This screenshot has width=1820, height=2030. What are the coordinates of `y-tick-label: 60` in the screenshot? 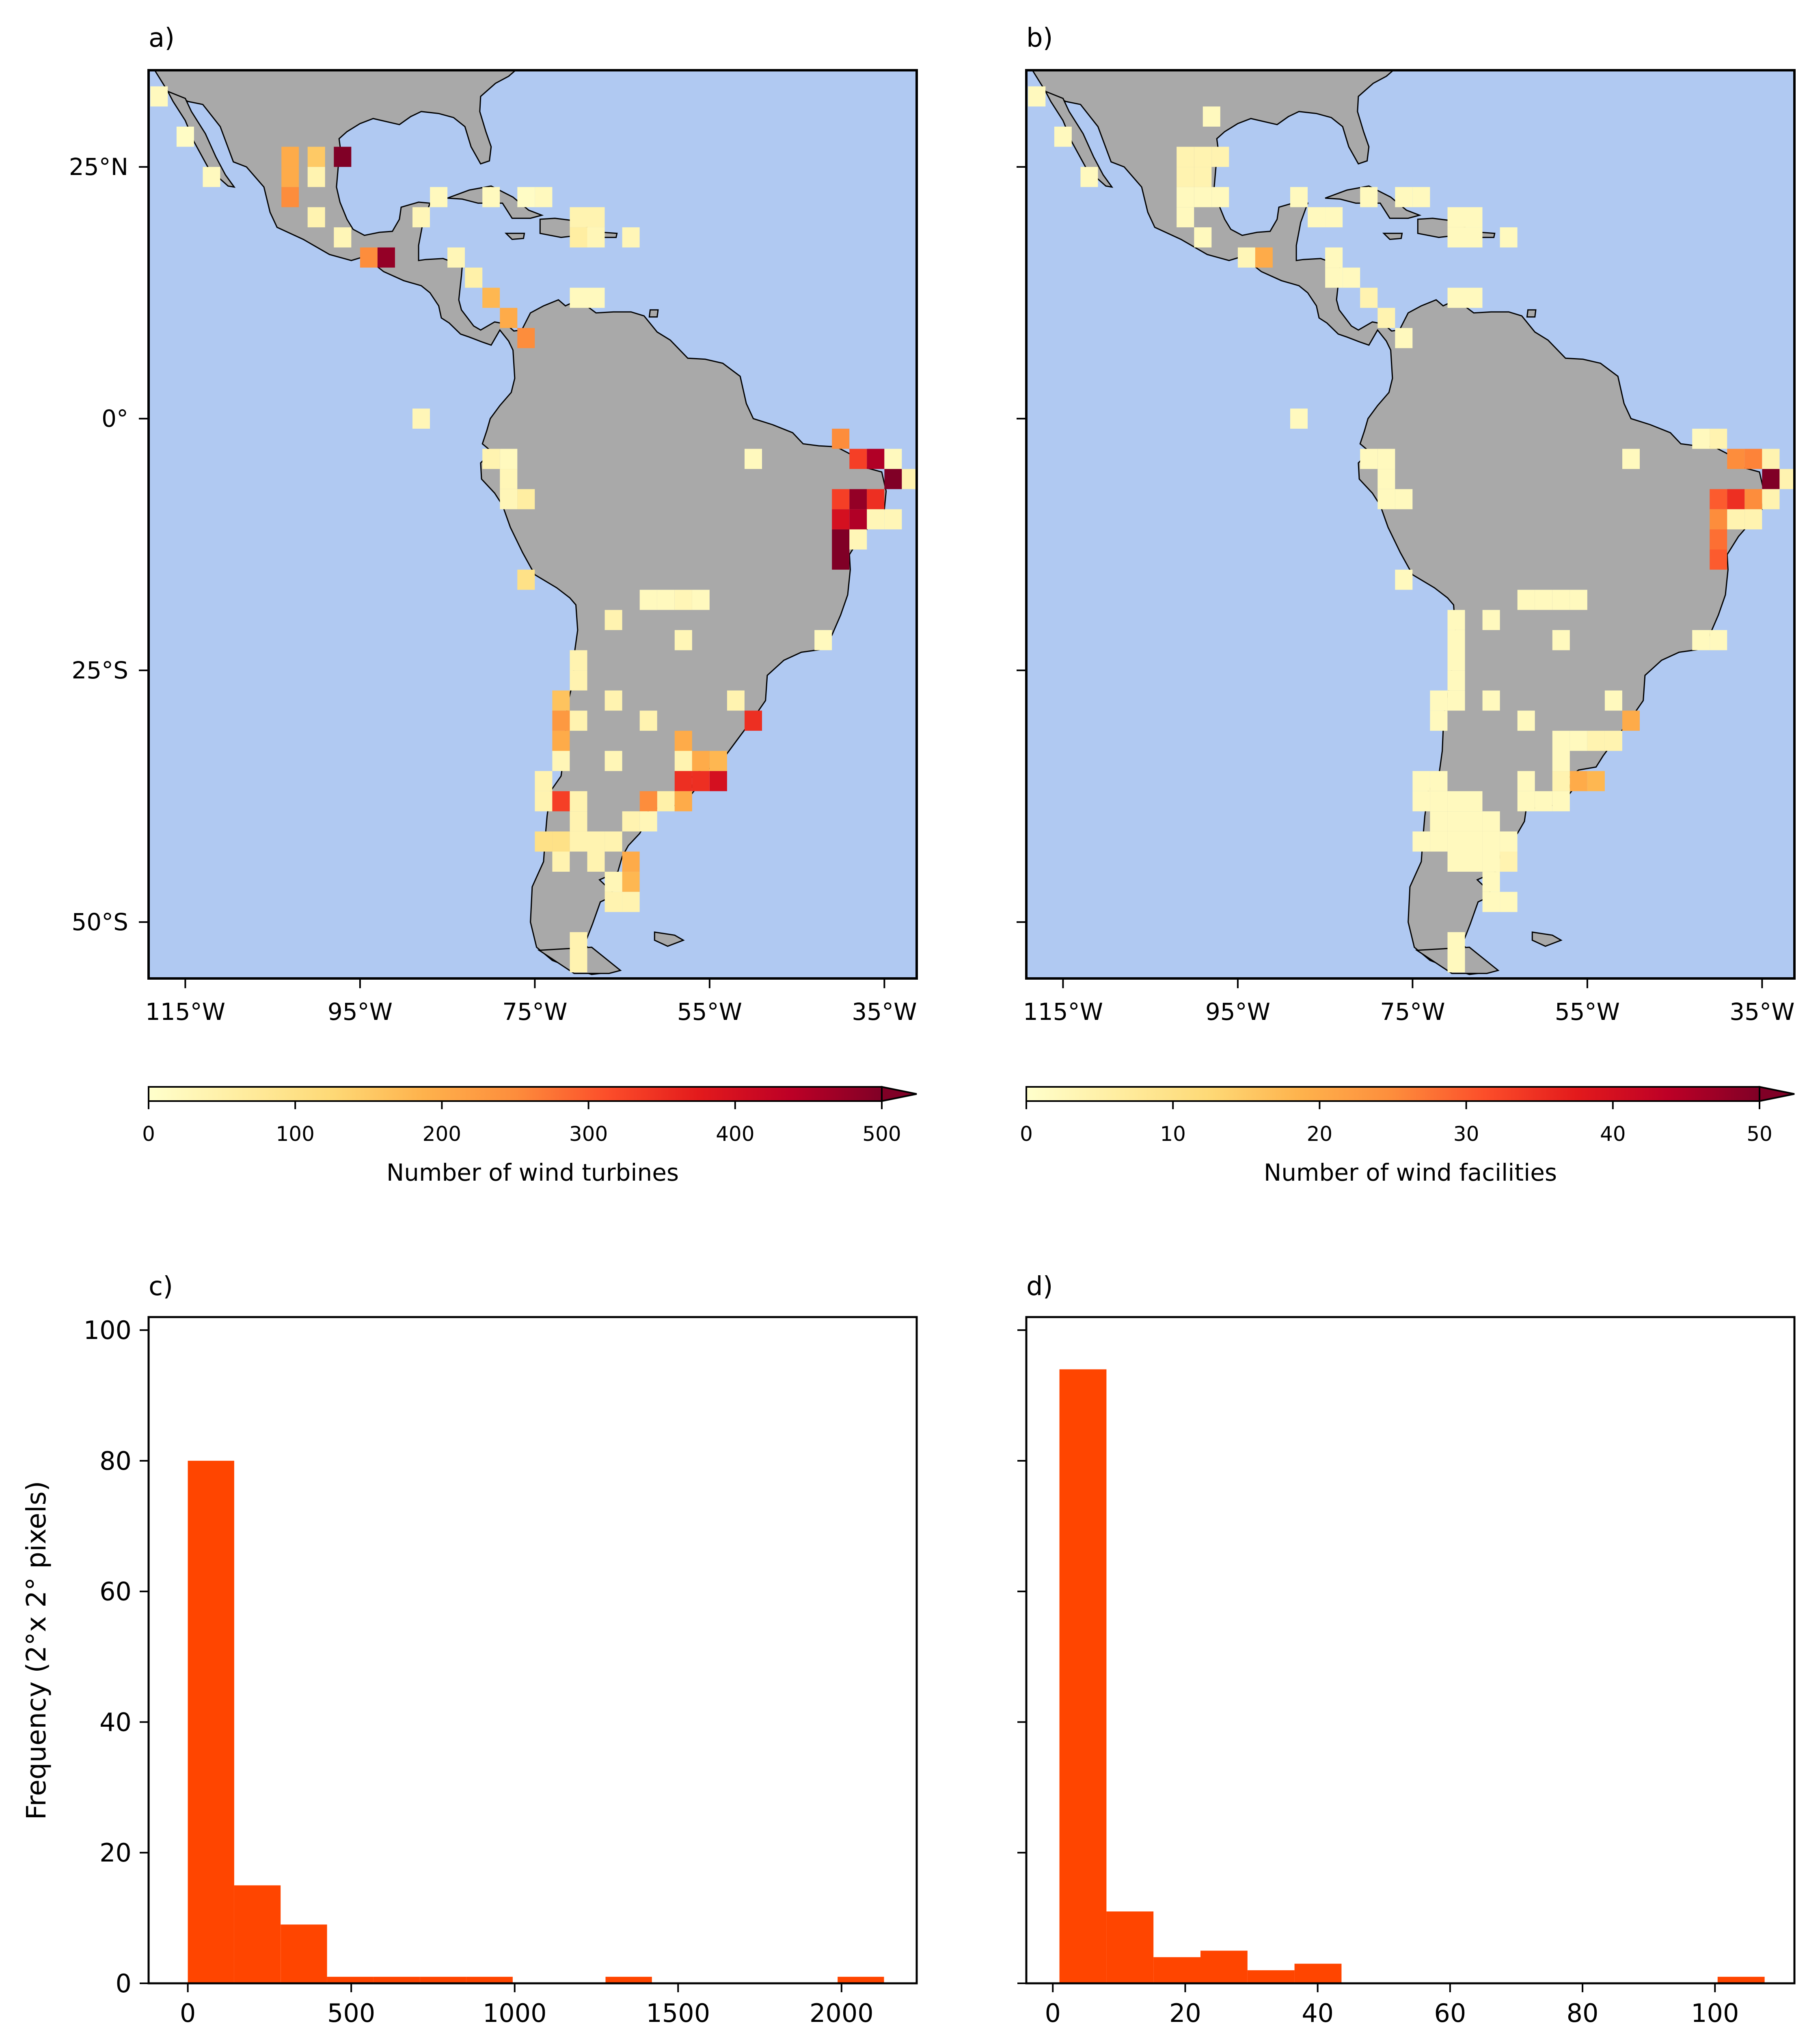 It's located at (115, 1592).